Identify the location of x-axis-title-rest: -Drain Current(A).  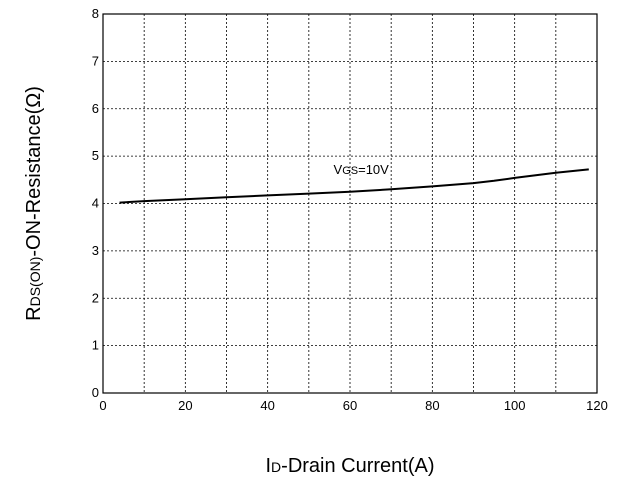
(357, 466).